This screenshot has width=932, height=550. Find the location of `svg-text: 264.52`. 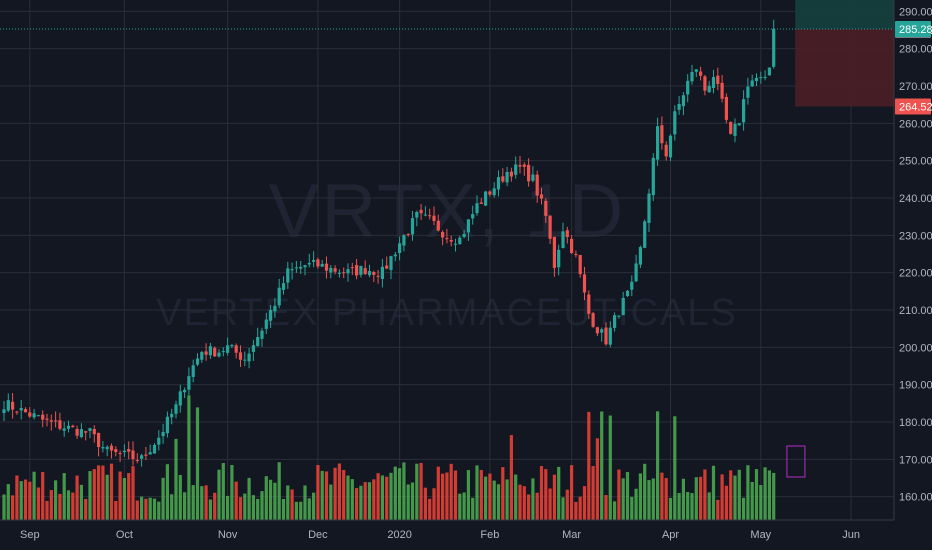

svg-text: 264.52 is located at coordinates (915, 107).